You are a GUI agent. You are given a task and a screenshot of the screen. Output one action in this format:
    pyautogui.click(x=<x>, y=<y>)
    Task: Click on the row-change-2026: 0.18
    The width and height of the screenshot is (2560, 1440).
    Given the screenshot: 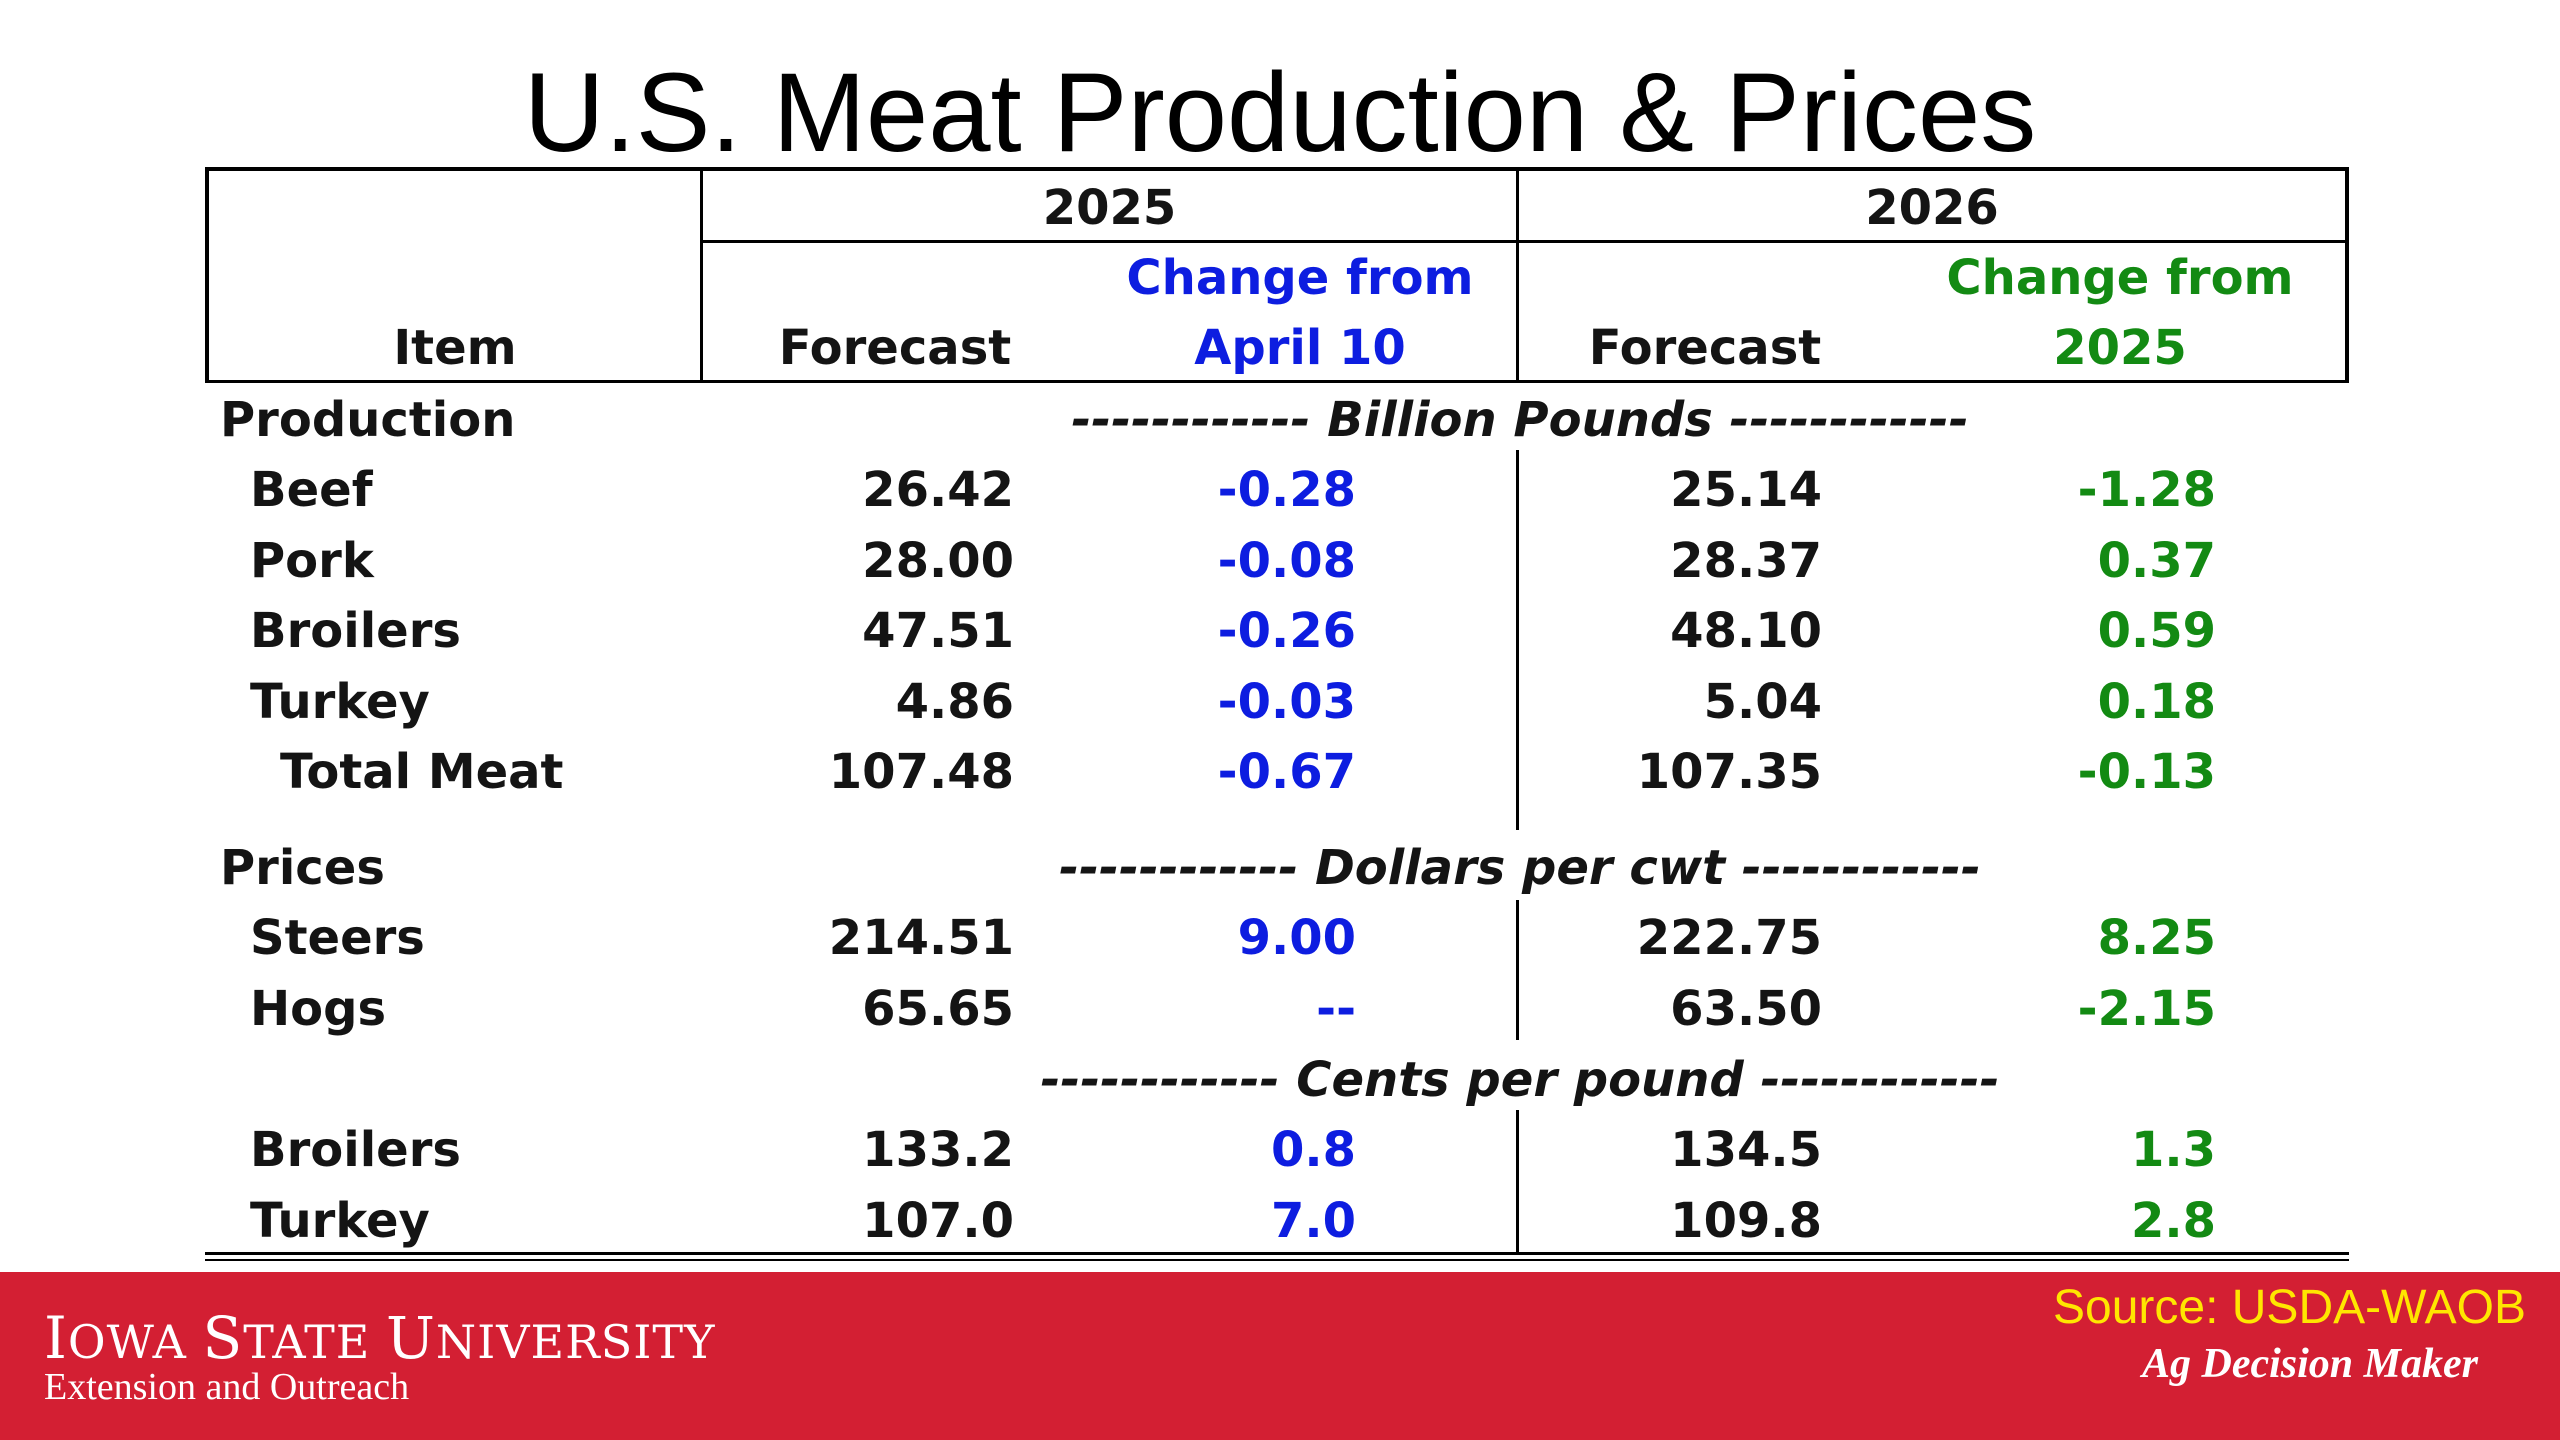 What is the action you would take?
    pyautogui.click(x=2156, y=702)
    